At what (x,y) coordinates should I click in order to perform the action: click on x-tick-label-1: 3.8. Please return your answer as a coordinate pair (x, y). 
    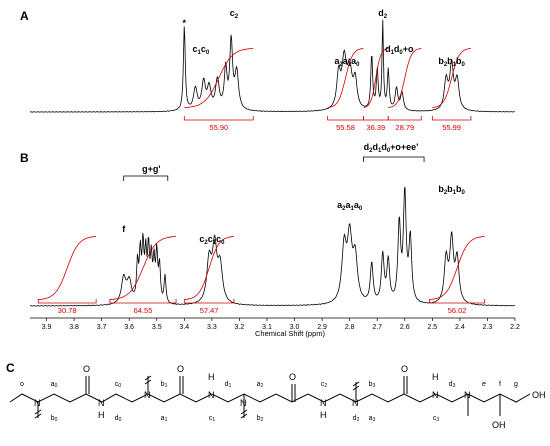
    Looking at the image, I should click on (74, 327).